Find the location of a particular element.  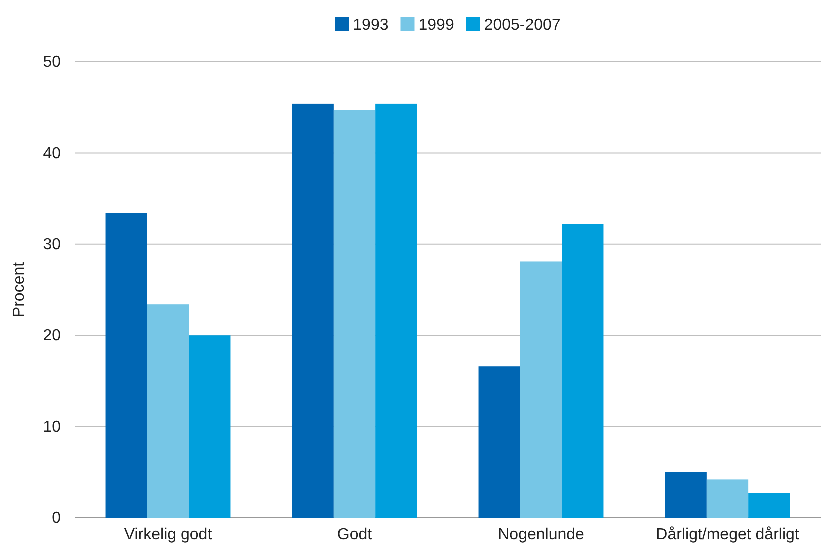

y-axis-title: Procent is located at coordinates (19, 290).